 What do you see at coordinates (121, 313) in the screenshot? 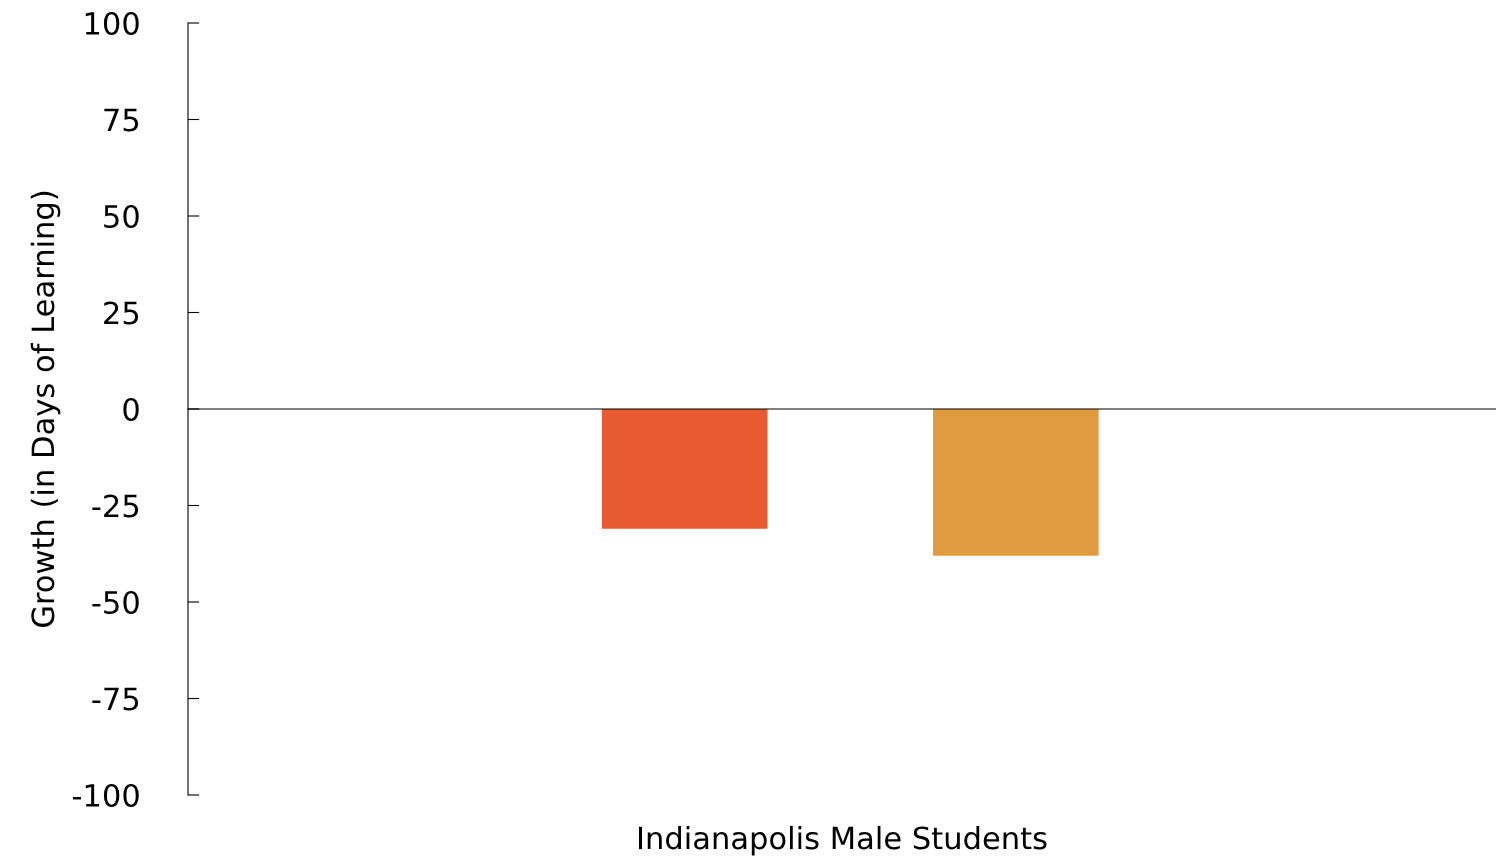
I see `y-tick-label: 25` at bounding box center [121, 313].